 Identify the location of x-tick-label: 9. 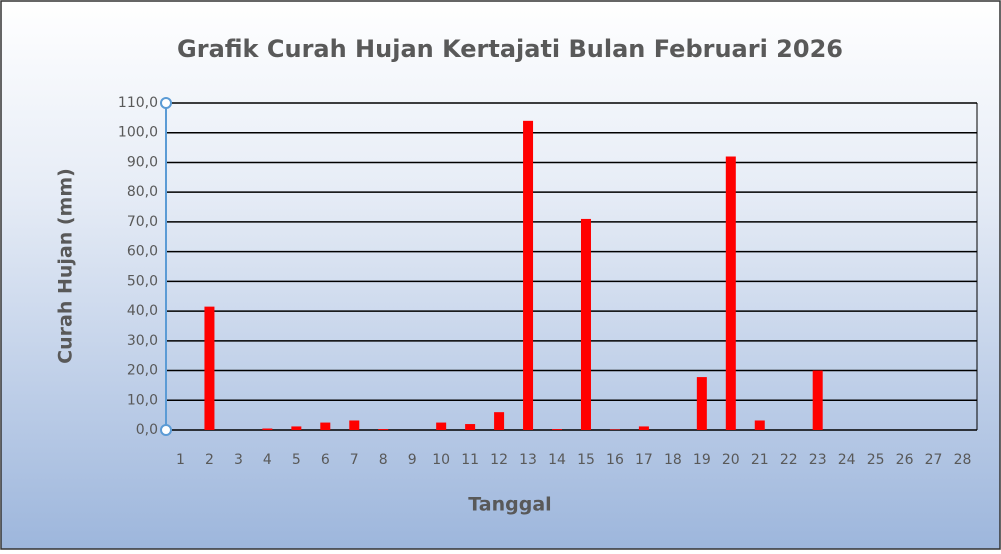
(412, 460).